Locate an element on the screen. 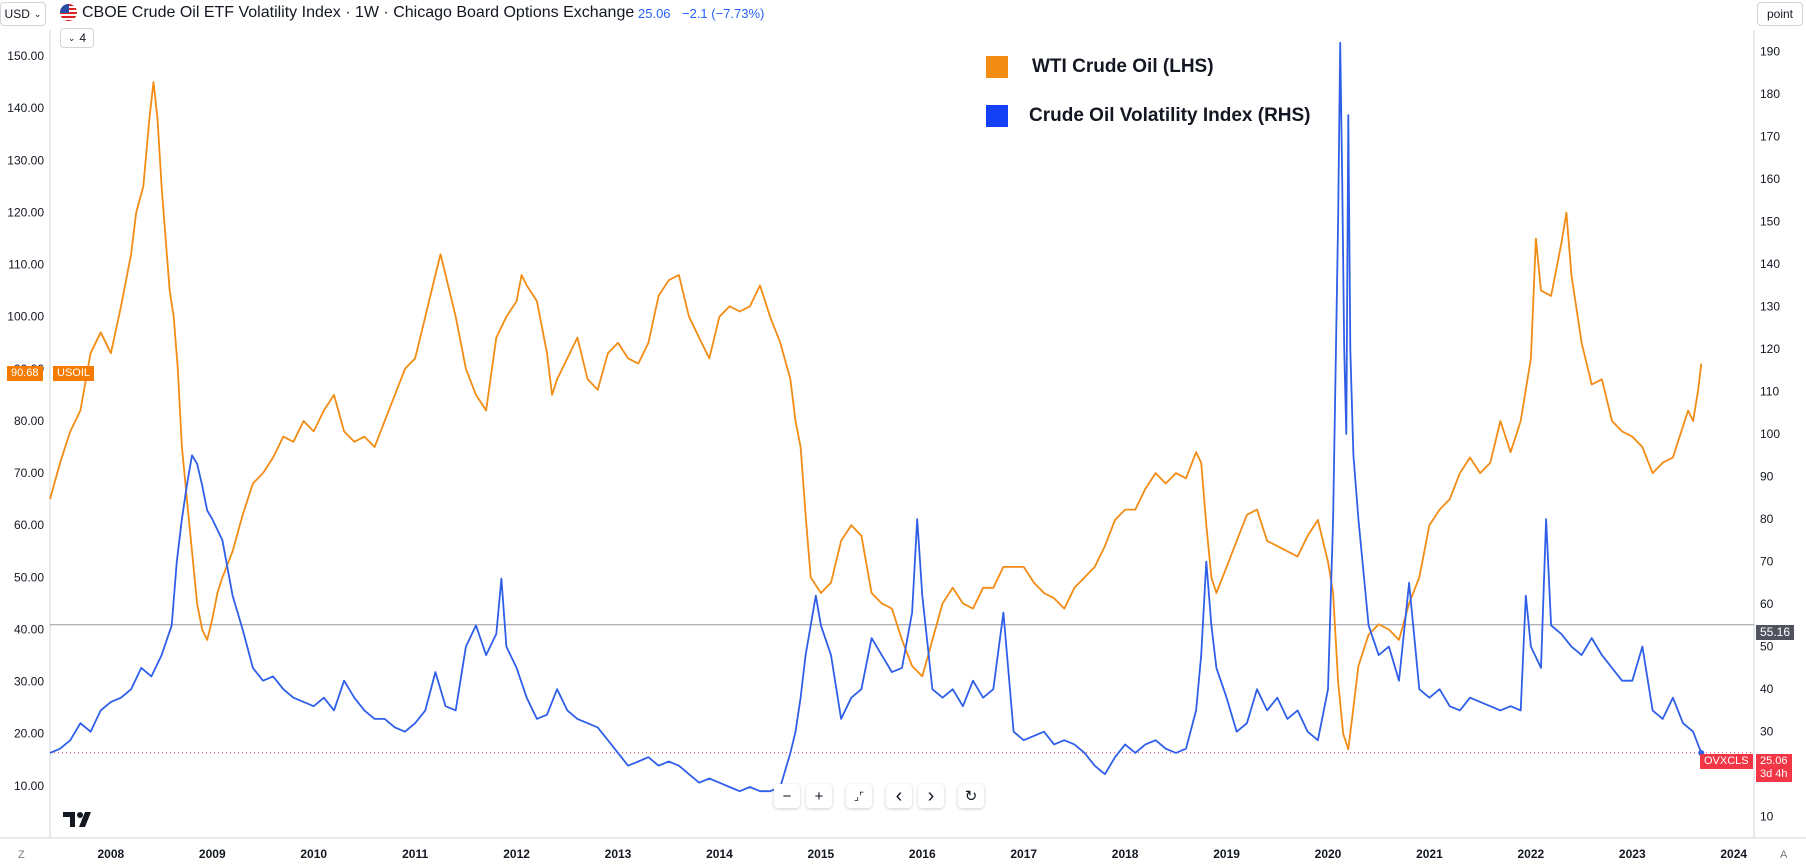 This screenshot has width=1806, height=865. chevron-right-icon: › is located at coordinates (931, 795).